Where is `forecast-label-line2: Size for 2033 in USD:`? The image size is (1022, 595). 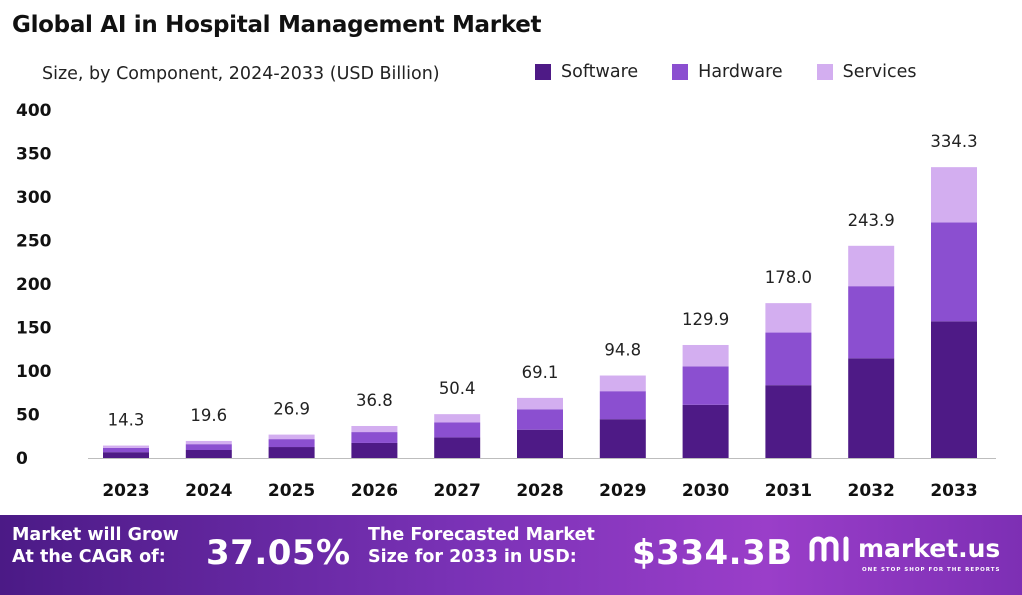
forecast-label-line2: Size for 2033 in USD: is located at coordinates (472, 557).